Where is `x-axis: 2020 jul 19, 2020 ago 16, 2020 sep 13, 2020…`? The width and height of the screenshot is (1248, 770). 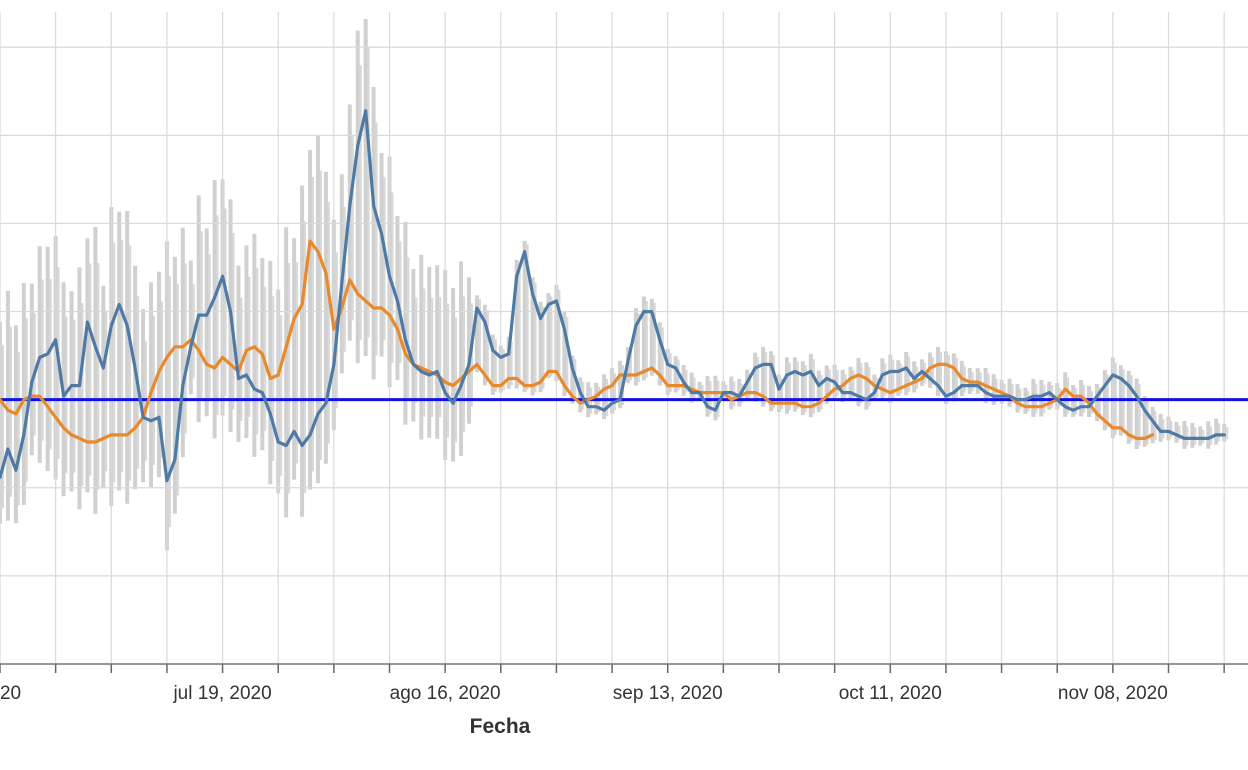 x-axis: 2020 jul 19, 2020 ago 16, 2020 sep 13, 2020… is located at coordinates (624, 683).